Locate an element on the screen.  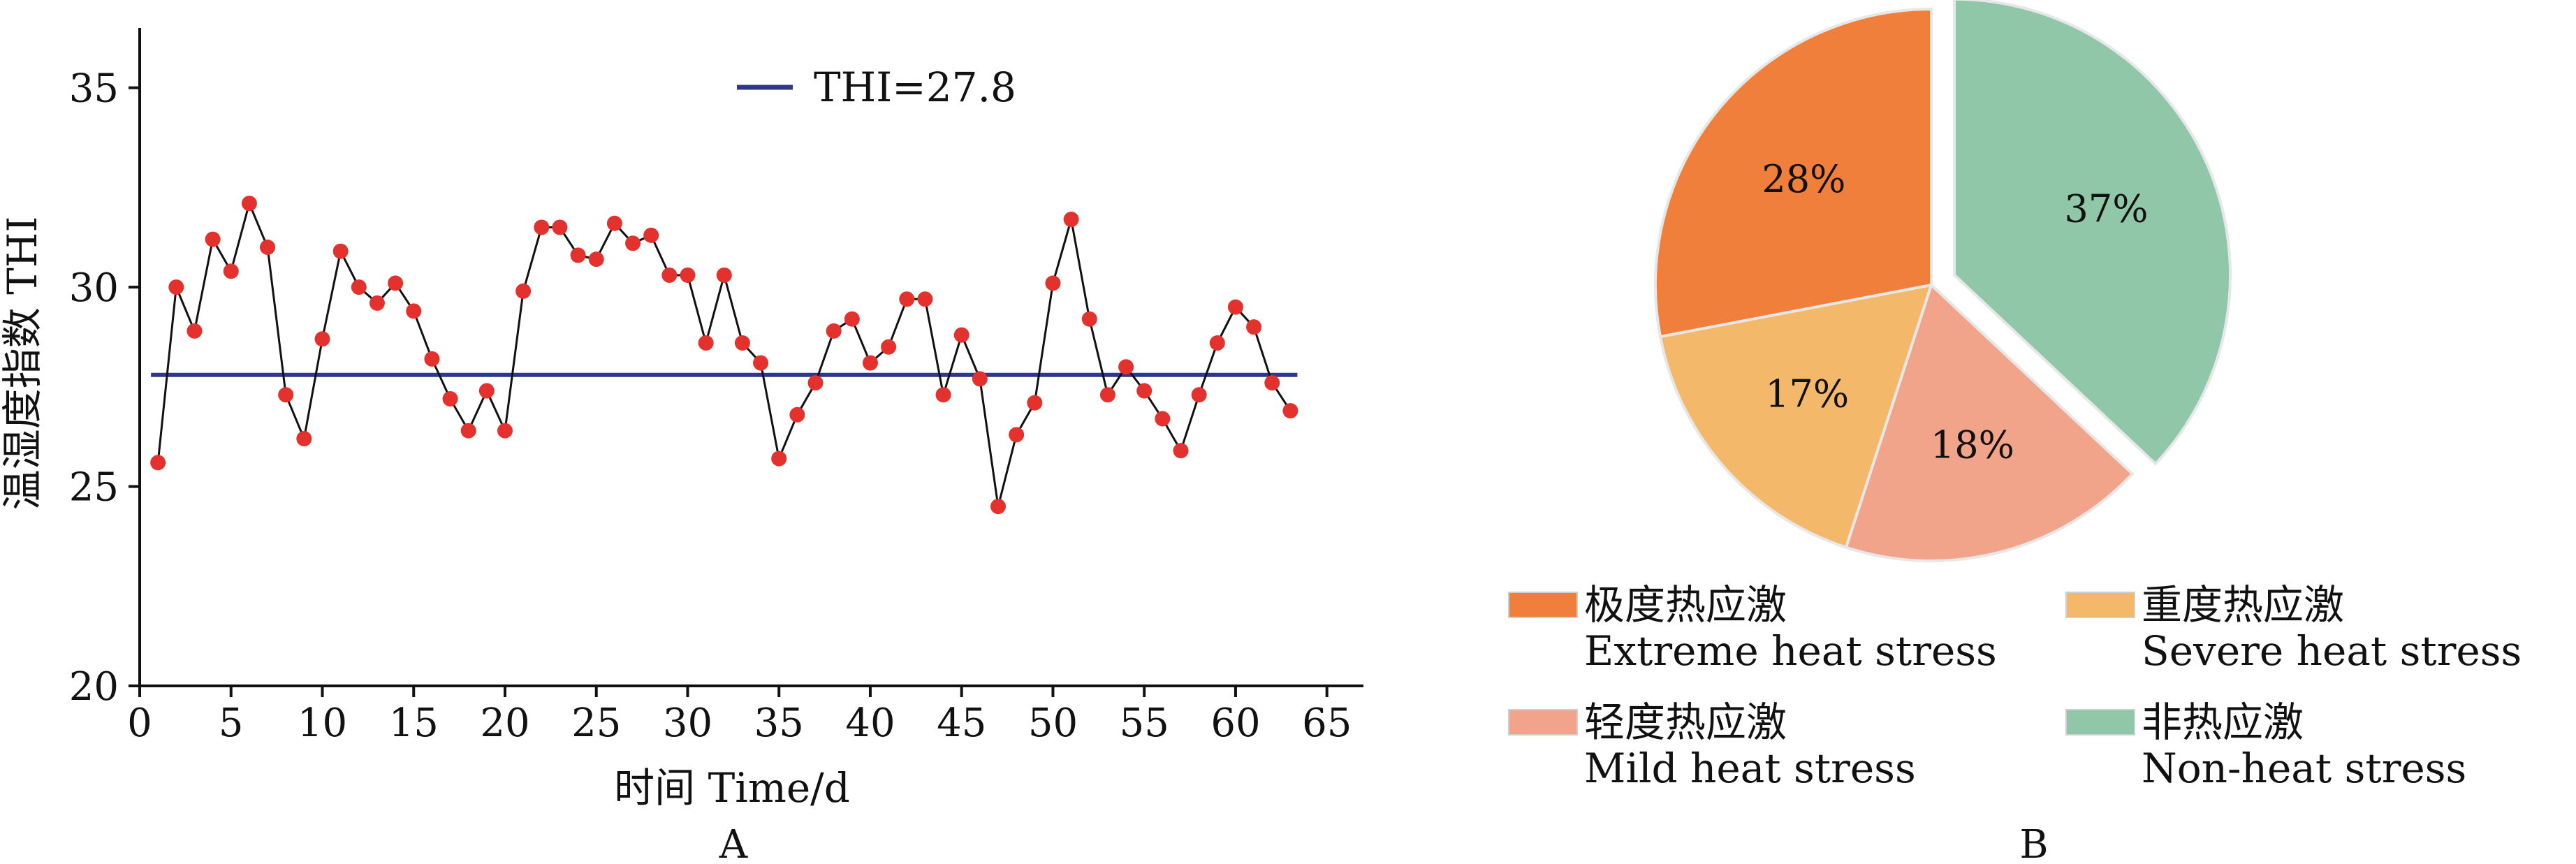
x-tick-label: 45 is located at coordinates (961, 723).